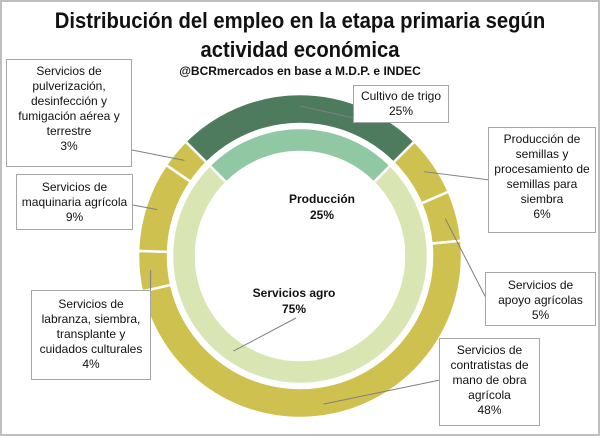 The height and width of the screenshot is (436, 600). Describe the element at coordinates (294, 301) in the screenshot. I see `inner-label-servicios-agro: Servicios agro 75%` at that location.